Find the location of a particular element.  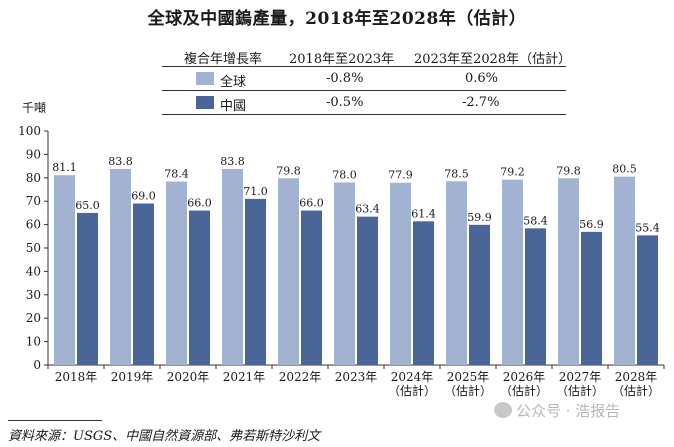

source-note: 資料來源：USGS、中國自然資源部、弗若斯特沙利文 is located at coordinates (164, 436).